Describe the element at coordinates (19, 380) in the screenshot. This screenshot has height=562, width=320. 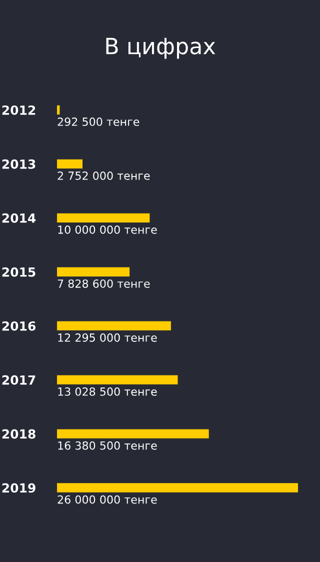
I see `y-tick-label: 2017` at that location.